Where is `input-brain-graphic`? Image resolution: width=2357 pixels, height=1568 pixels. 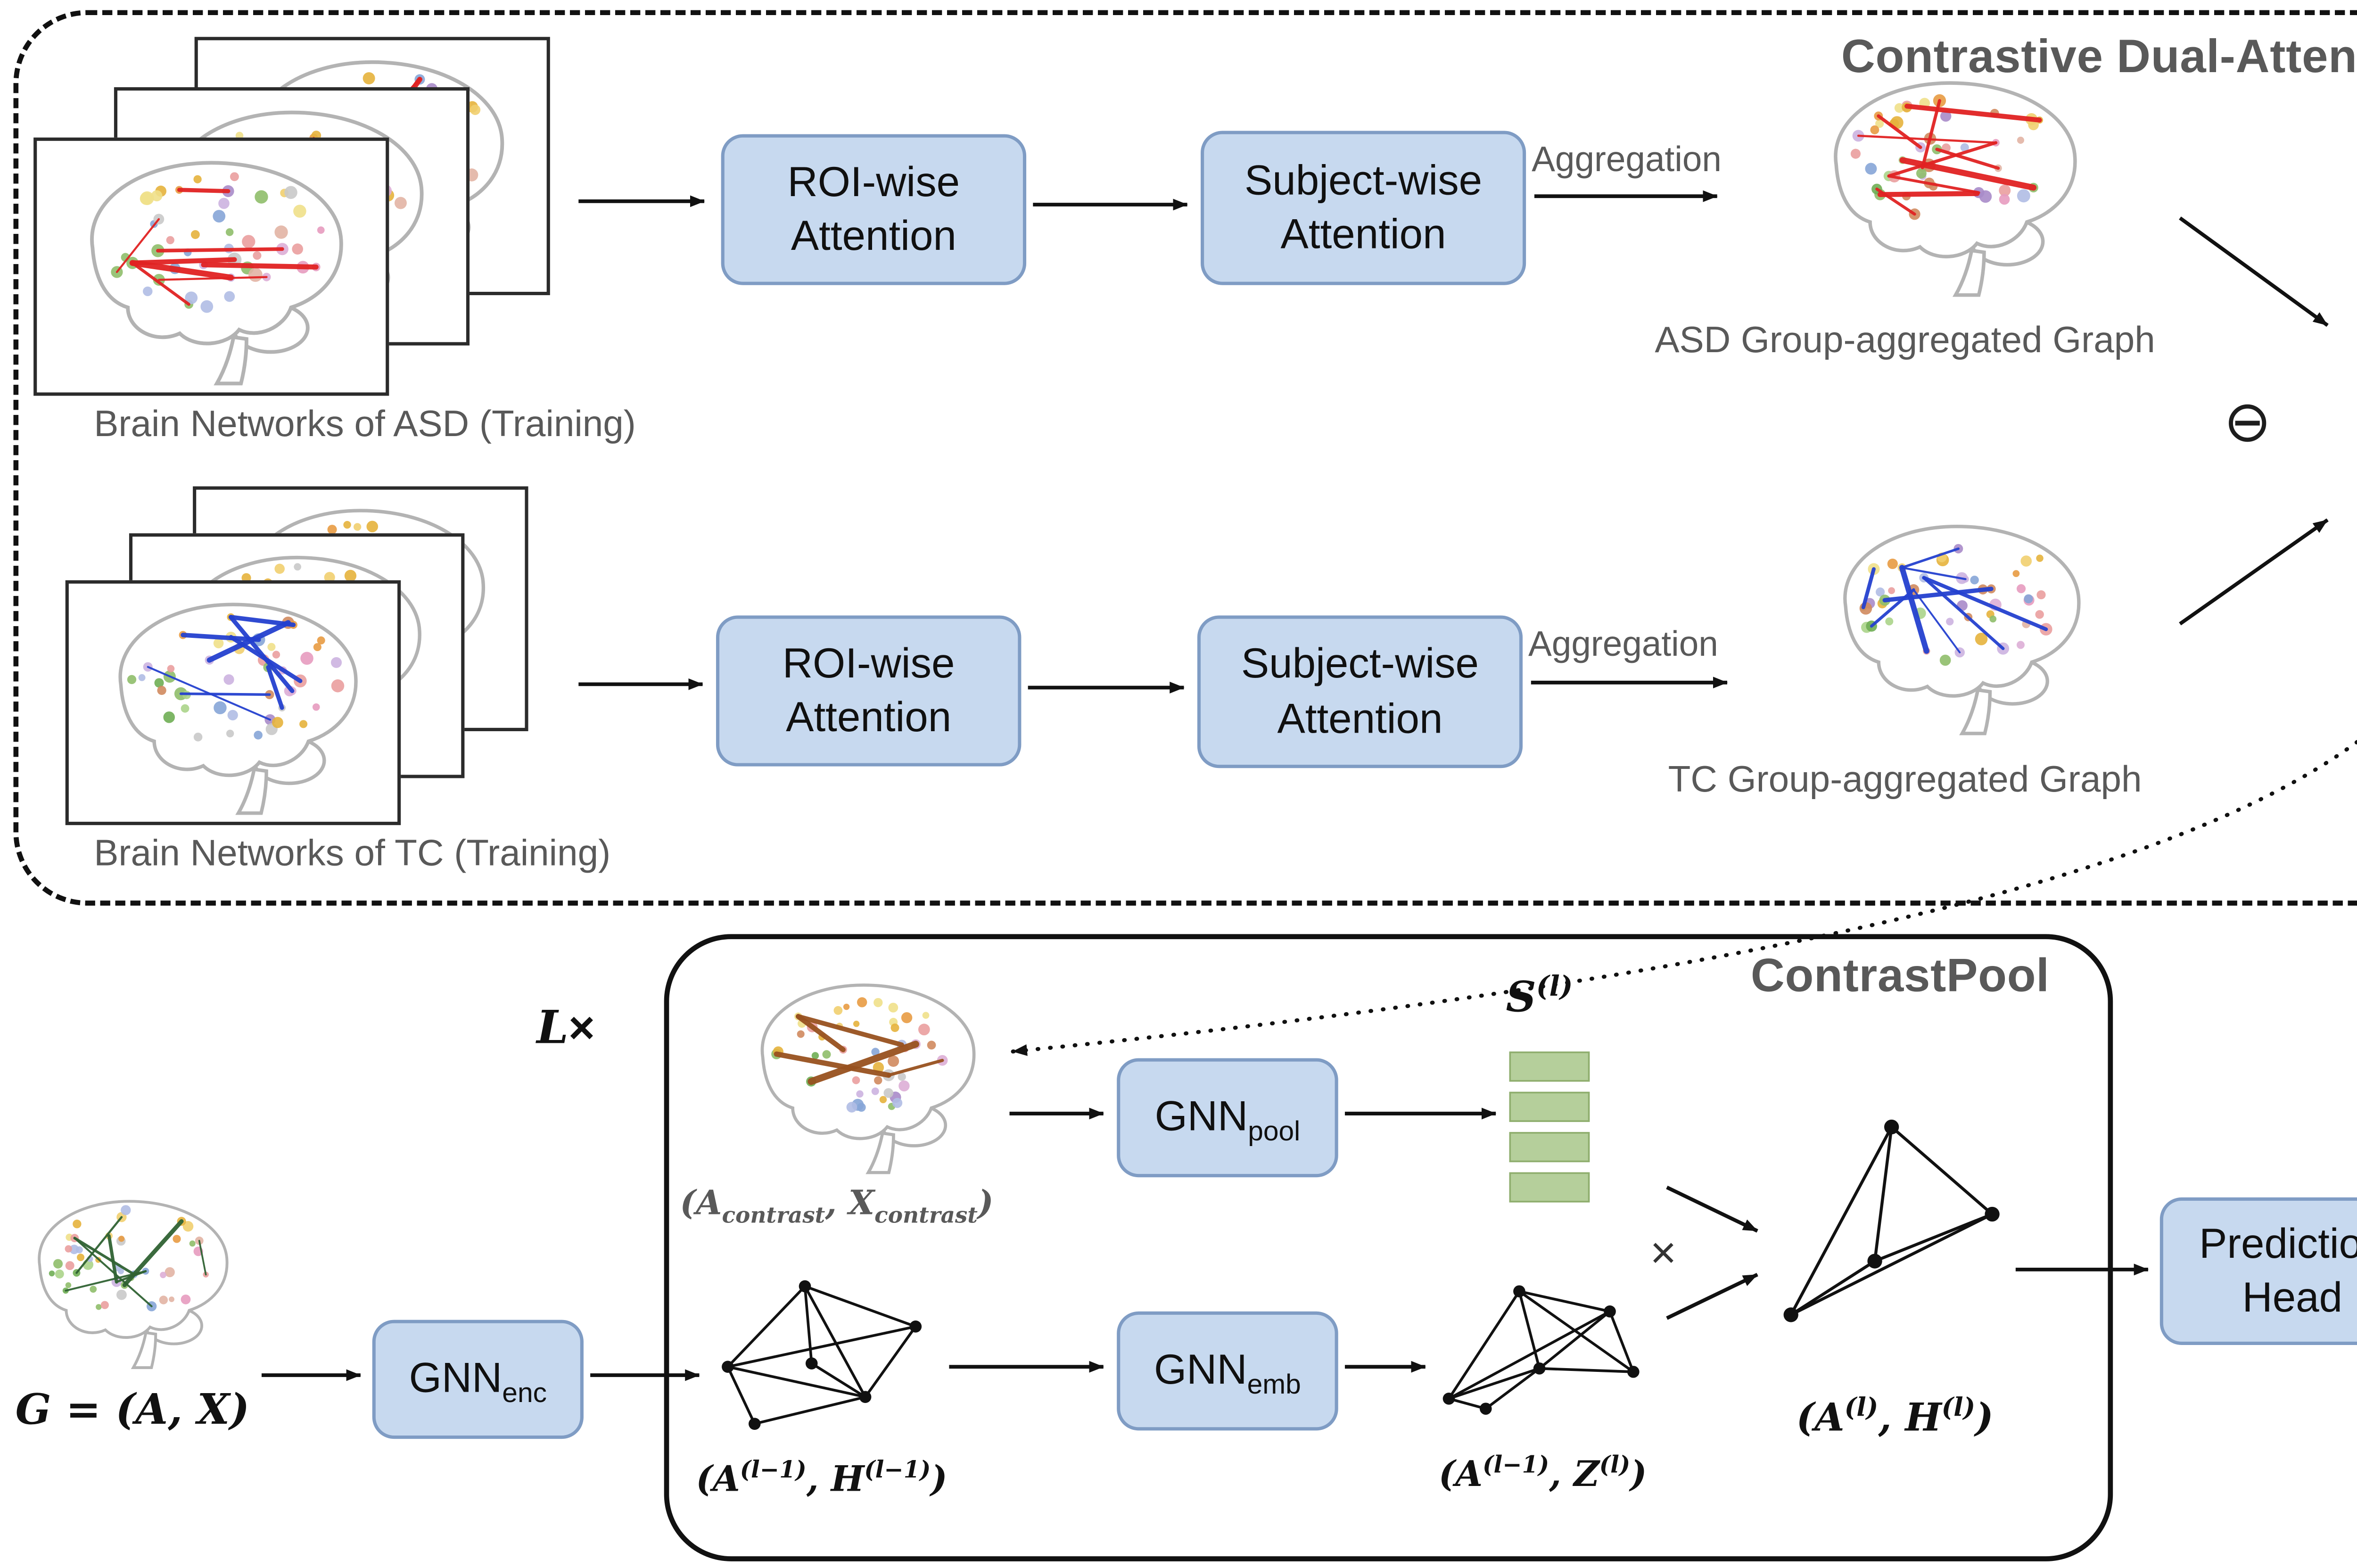 input-brain-graphic is located at coordinates (129, 1280).